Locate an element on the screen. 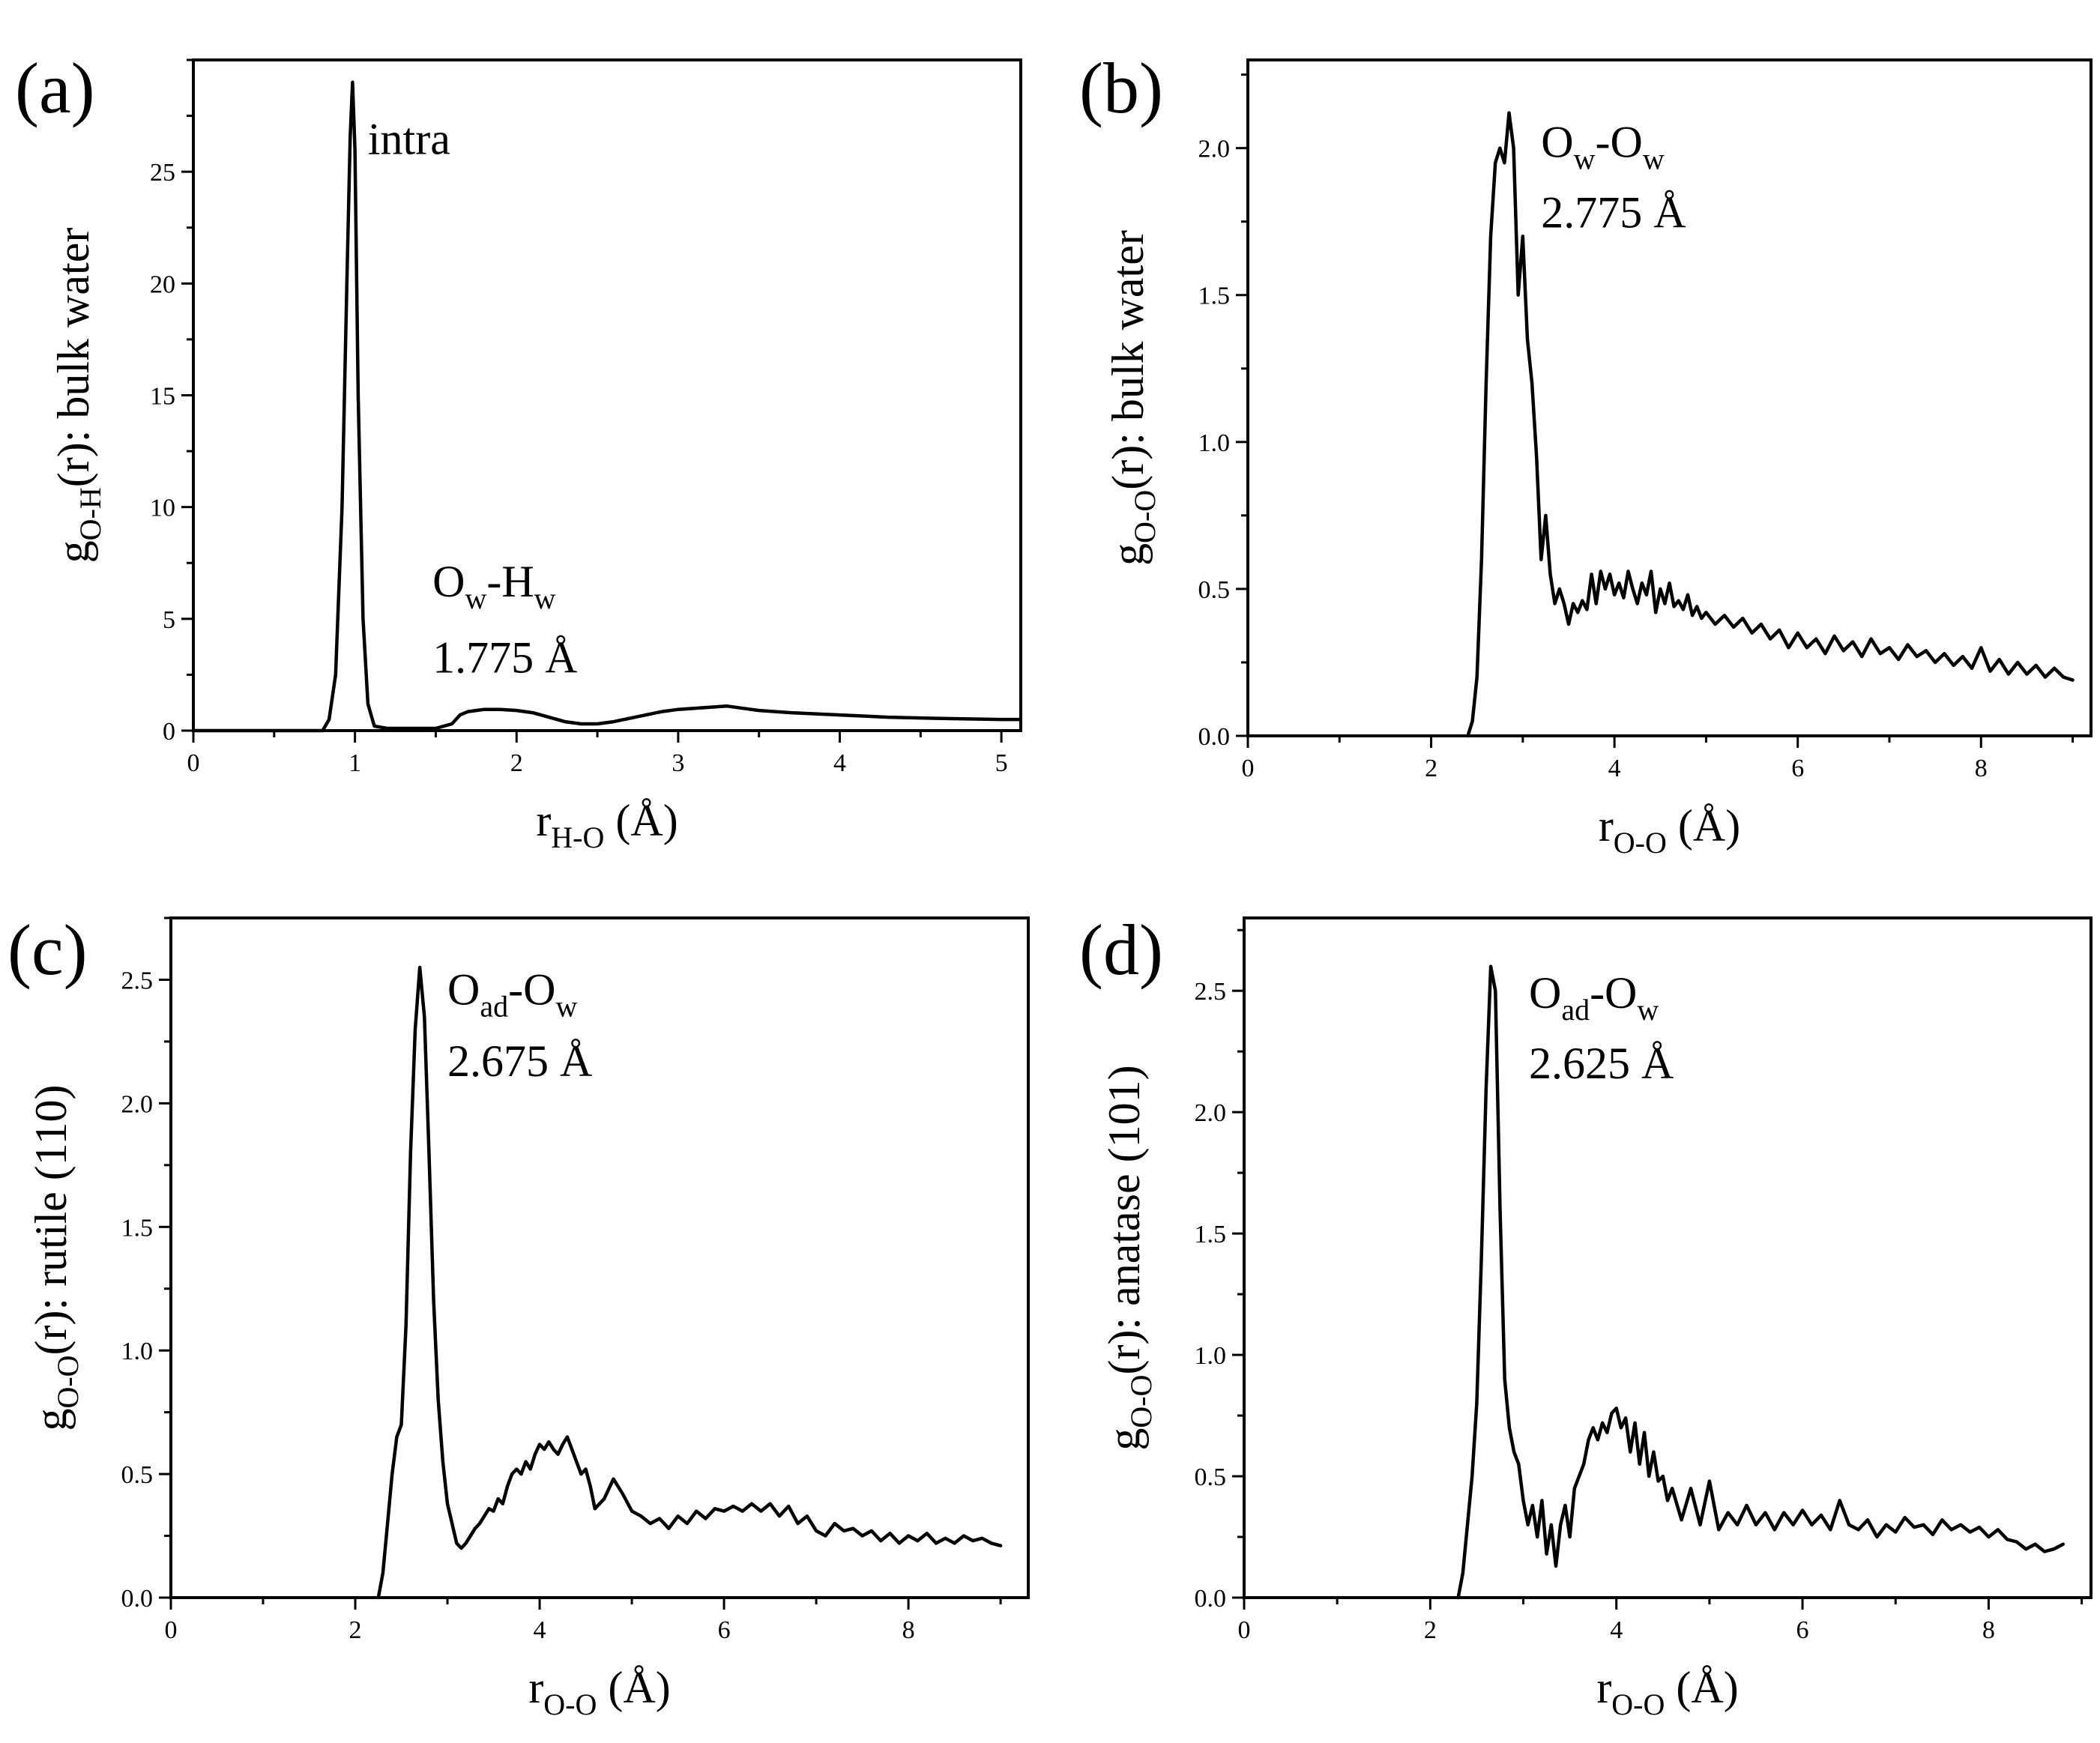  annotation-distance-2675: 2.675 Å is located at coordinates (519, 1061).